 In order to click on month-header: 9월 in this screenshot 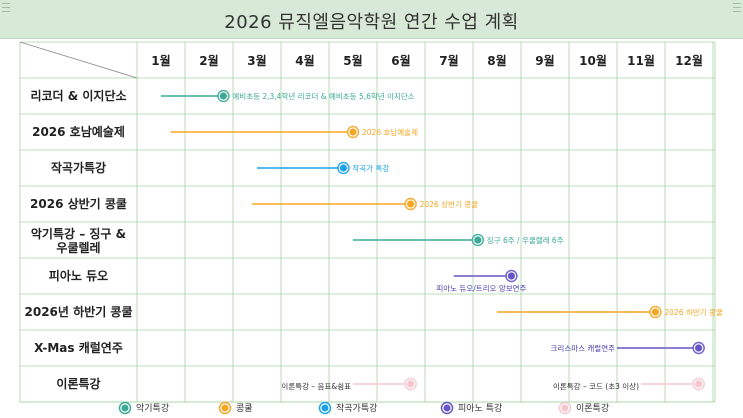, I will do `click(544, 60)`.